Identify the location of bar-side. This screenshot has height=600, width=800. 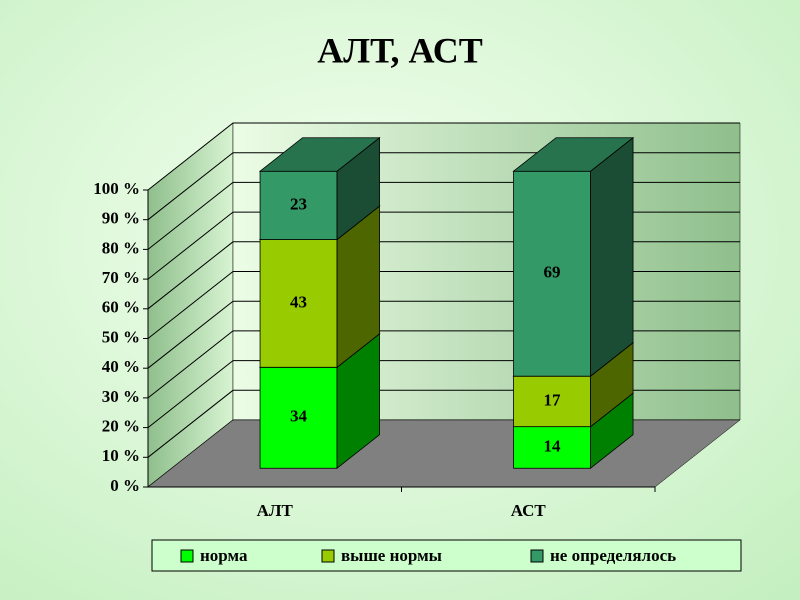
(612, 256).